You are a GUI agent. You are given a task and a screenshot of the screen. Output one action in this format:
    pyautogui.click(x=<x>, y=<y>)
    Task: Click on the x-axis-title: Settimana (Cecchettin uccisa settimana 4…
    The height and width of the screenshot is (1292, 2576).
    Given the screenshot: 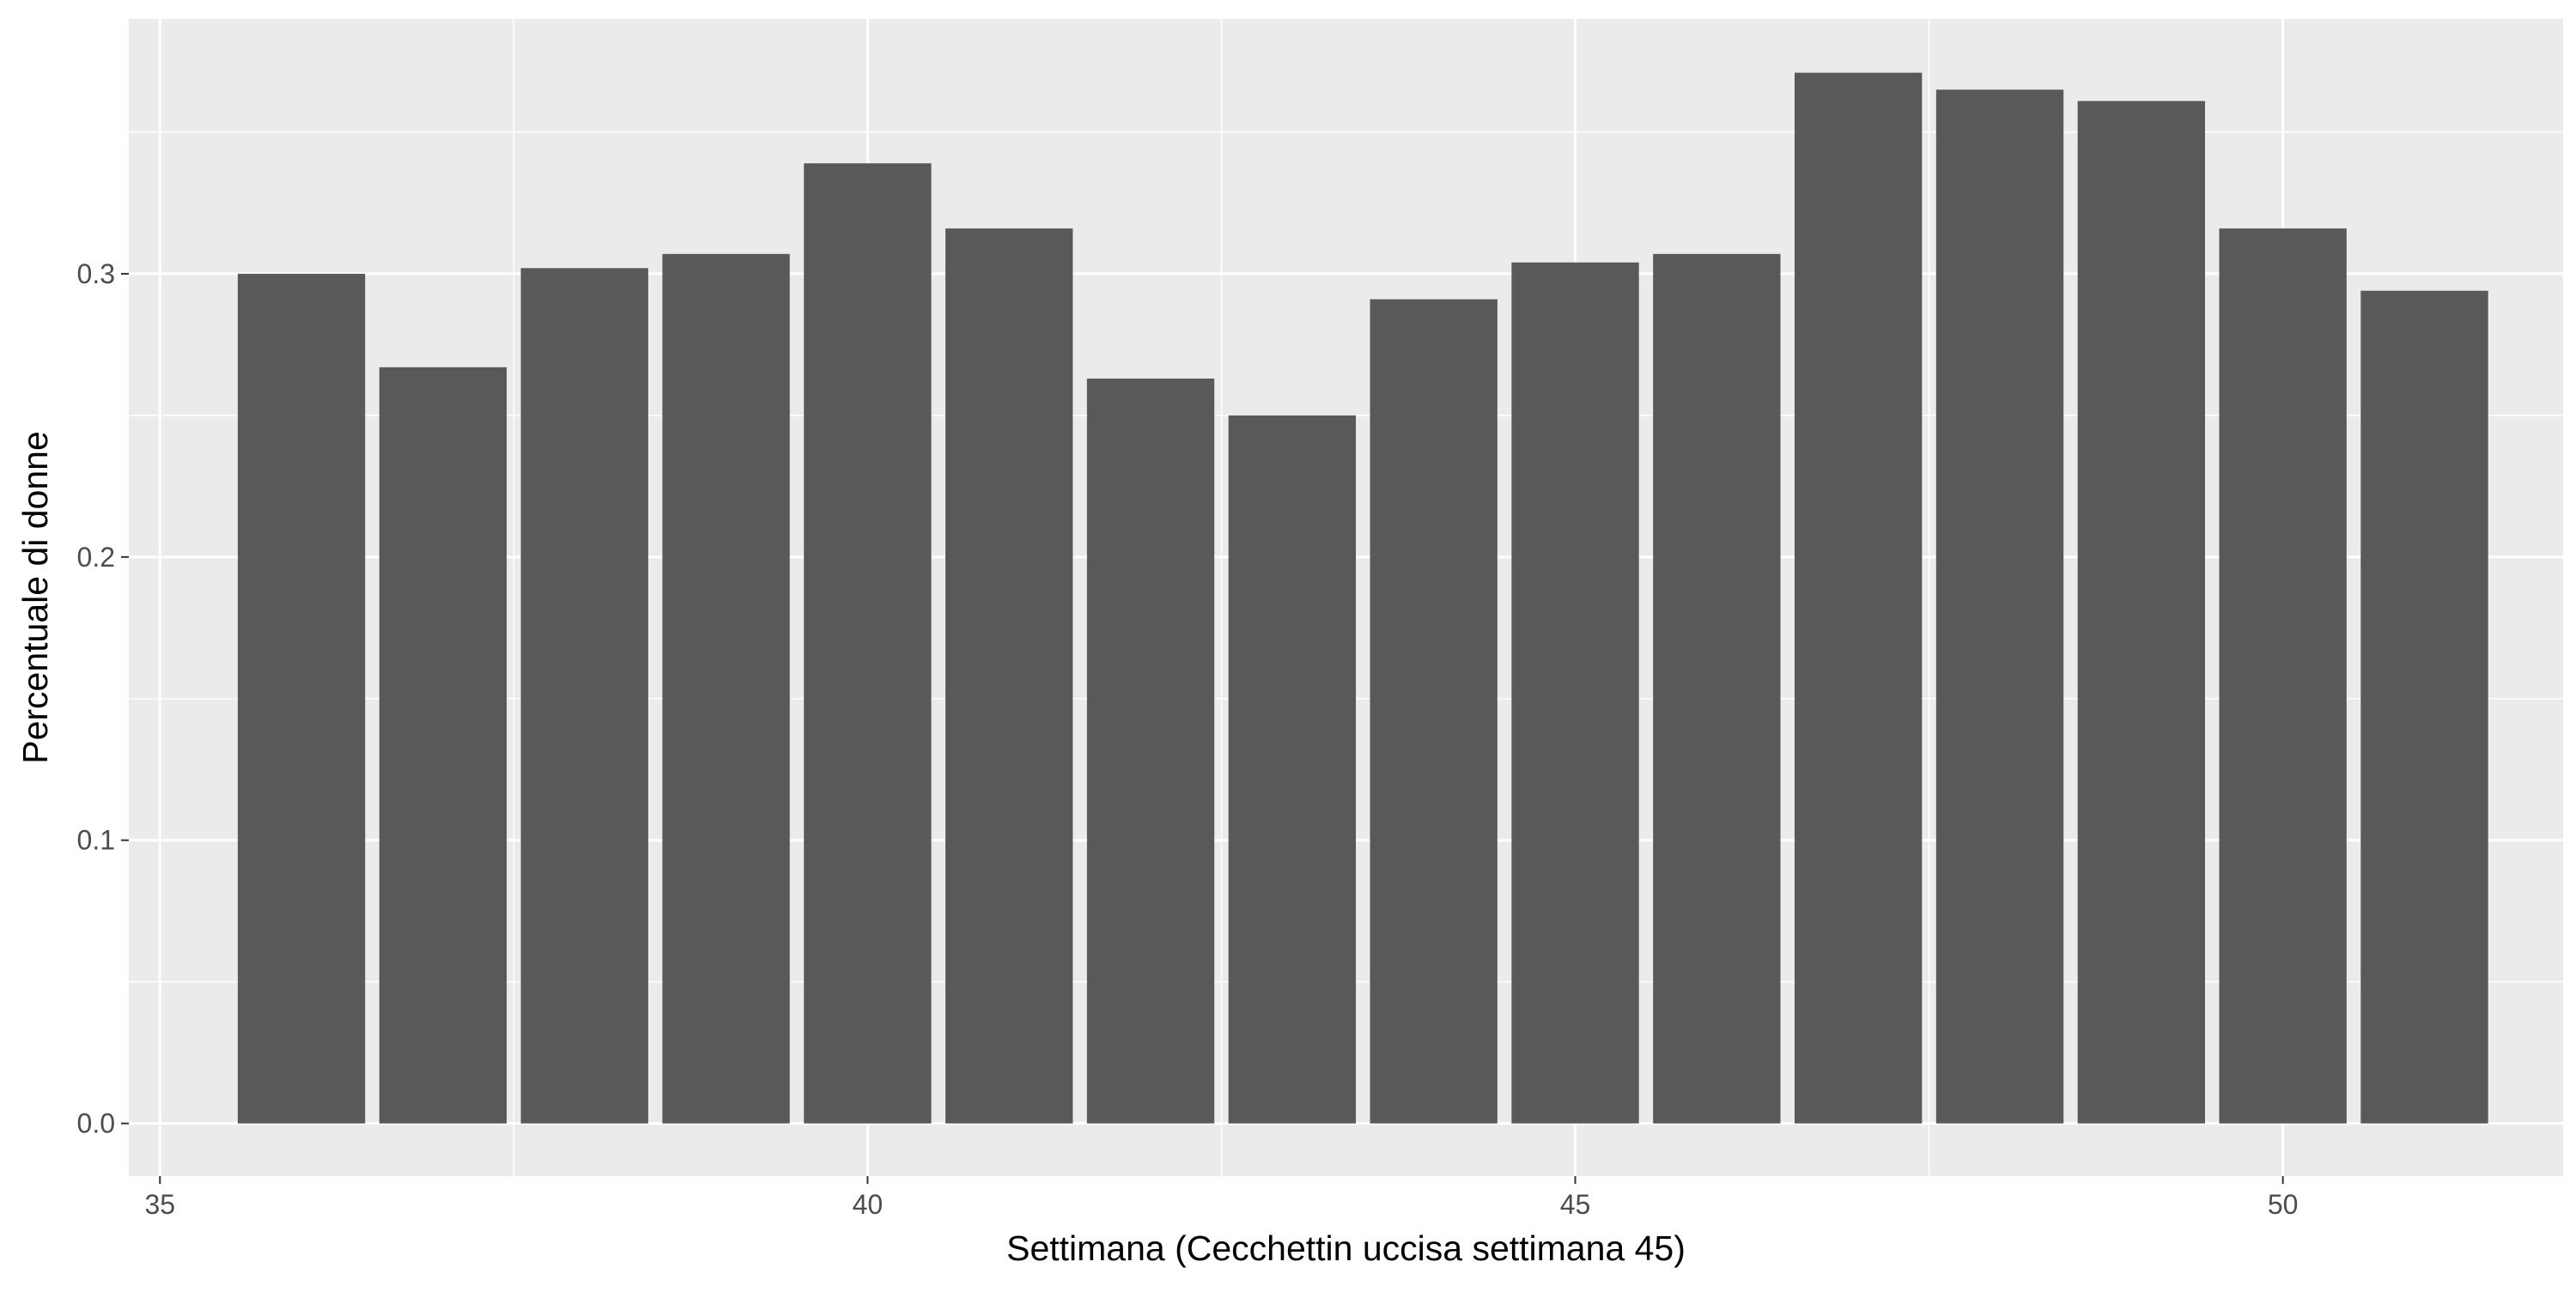 What is the action you would take?
    pyautogui.click(x=1346, y=1248)
    